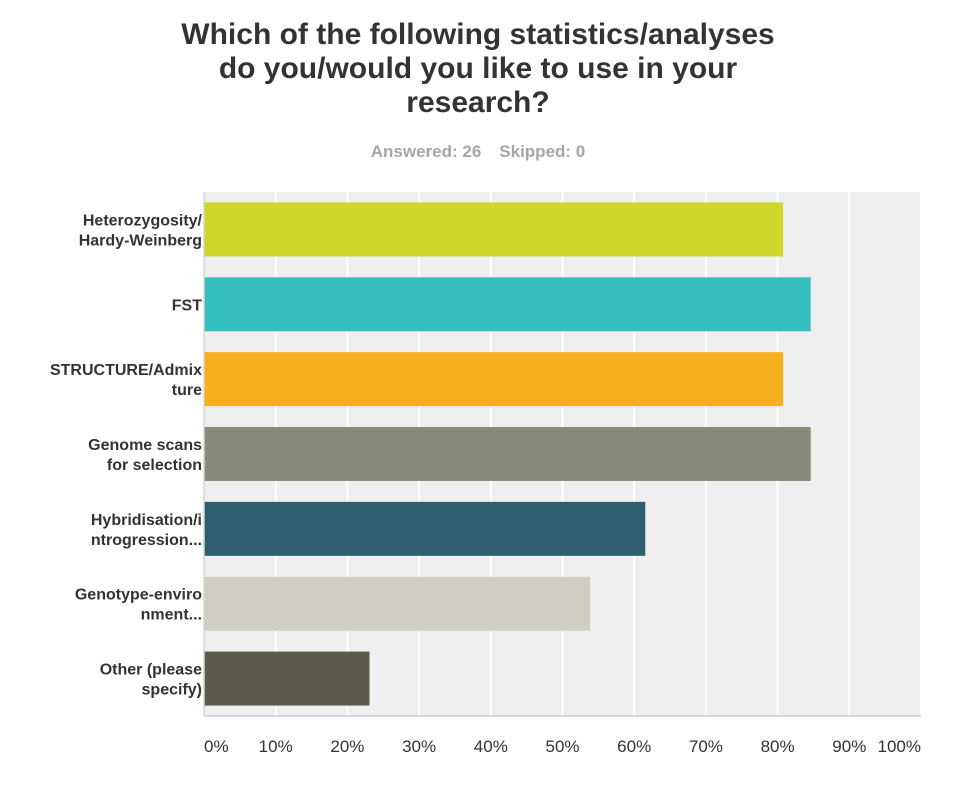 This screenshot has height=790, width=956. Describe the element at coordinates (542, 151) in the screenshot. I see `skipped-count: Skipped: 0` at that location.